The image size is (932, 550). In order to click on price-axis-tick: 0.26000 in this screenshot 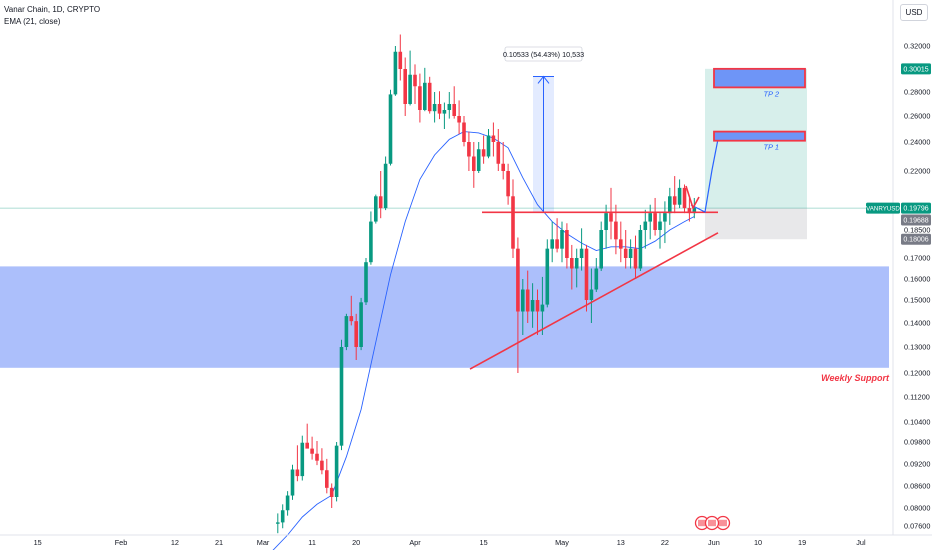, I will do `click(917, 116)`.